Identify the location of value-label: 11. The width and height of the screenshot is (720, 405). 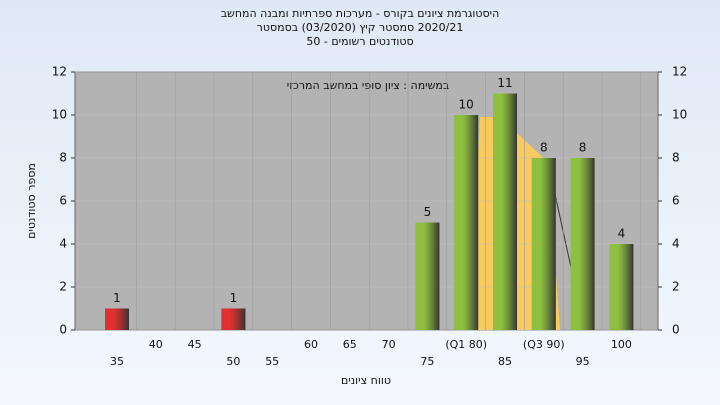
(504, 83).